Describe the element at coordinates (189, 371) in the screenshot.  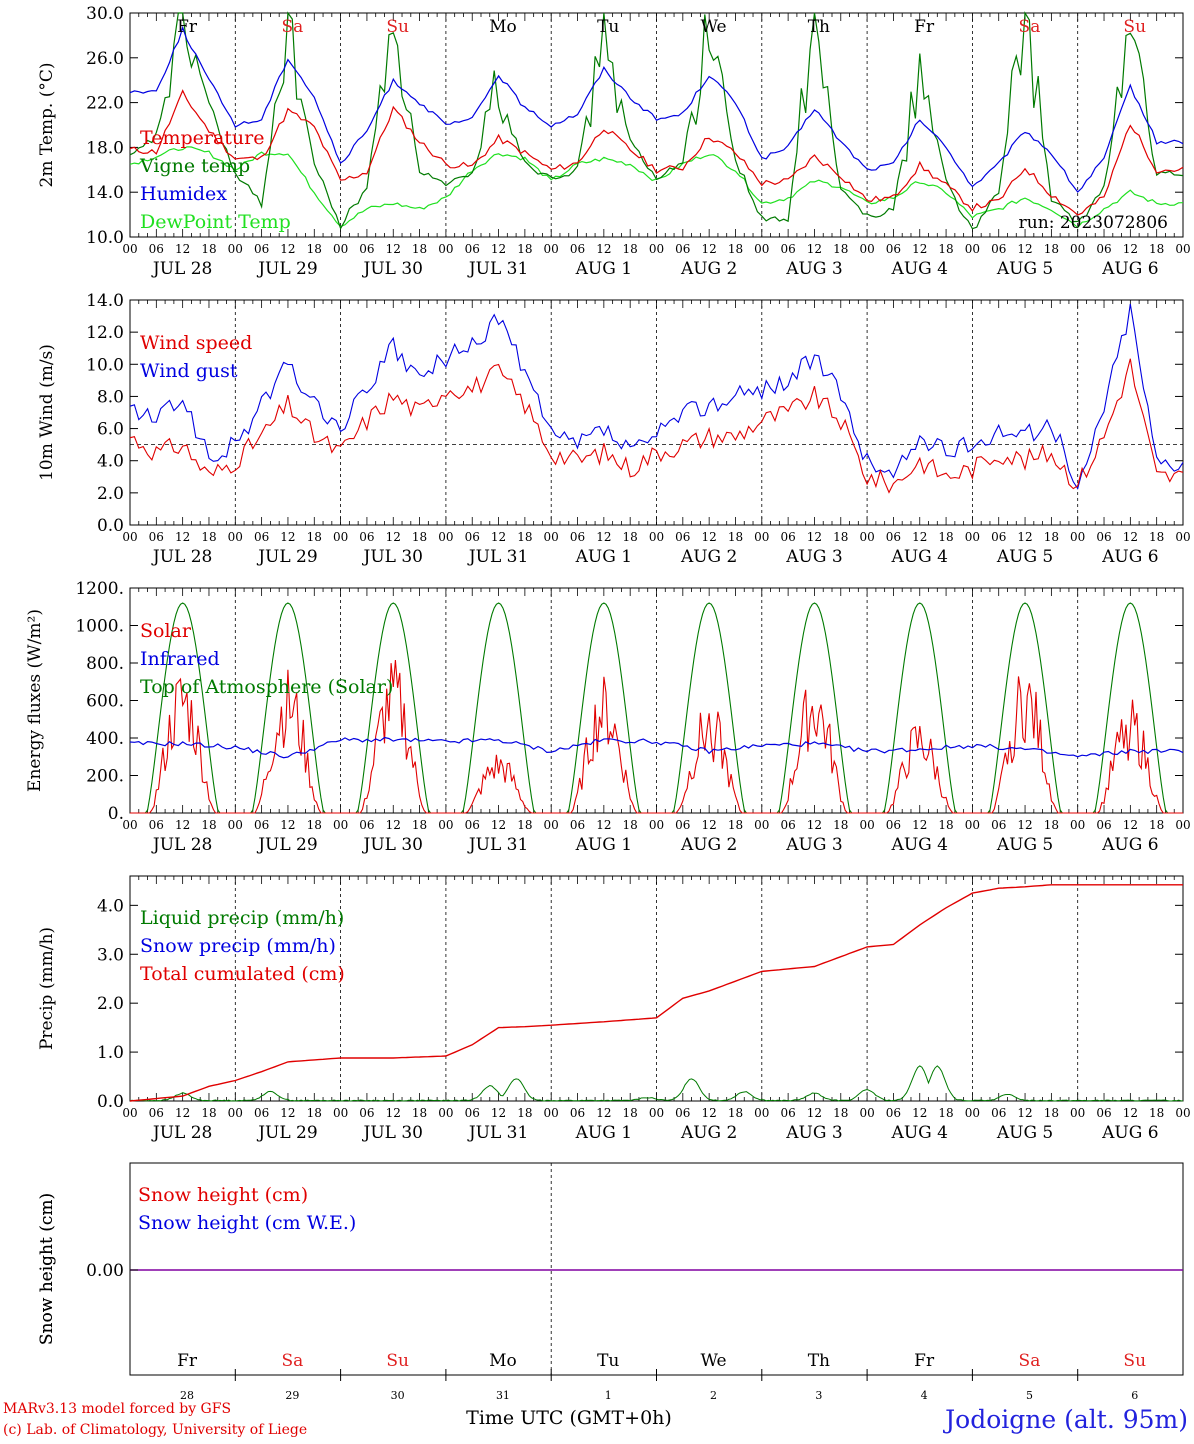
I see `legend-wind-gust: Wind gust` at that location.